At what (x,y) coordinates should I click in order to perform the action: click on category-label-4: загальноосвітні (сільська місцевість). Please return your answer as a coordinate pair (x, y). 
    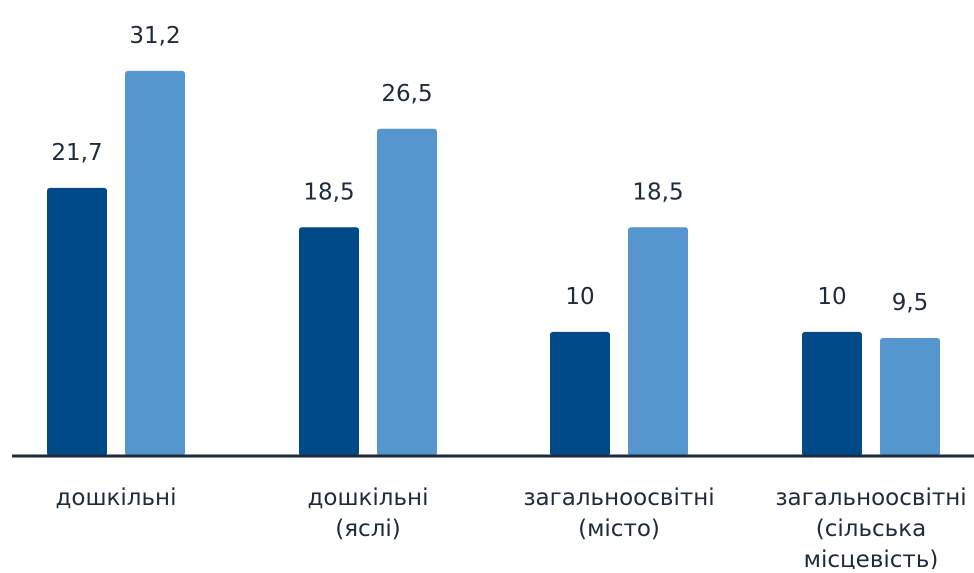
    Looking at the image, I should click on (870, 527).